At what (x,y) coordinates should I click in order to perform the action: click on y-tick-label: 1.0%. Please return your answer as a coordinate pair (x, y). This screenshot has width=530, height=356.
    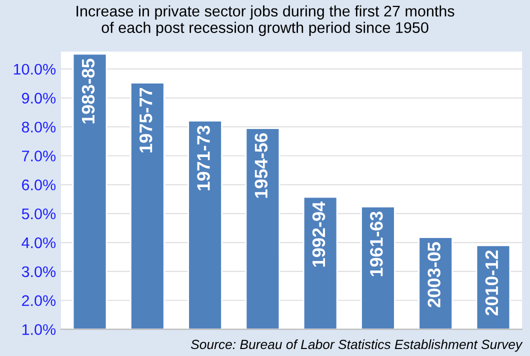
    Looking at the image, I should click on (39, 329).